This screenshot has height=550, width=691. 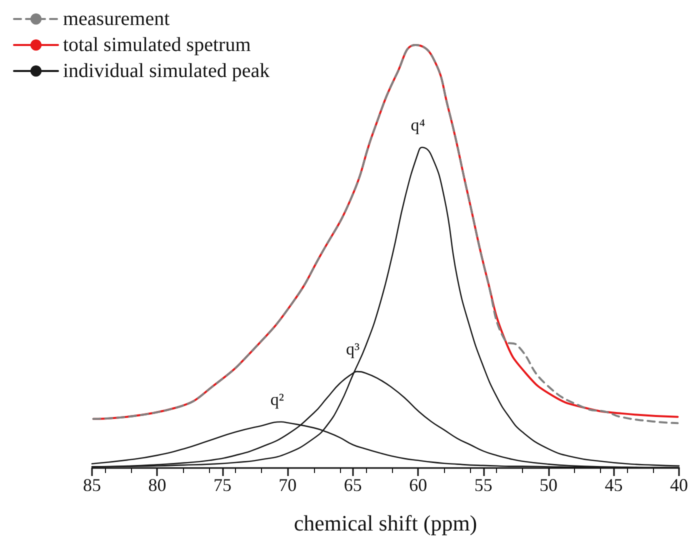 What do you see at coordinates (277, 399) in the screenshot?
I see `annotation: q²` at bounding box center [277, 399].